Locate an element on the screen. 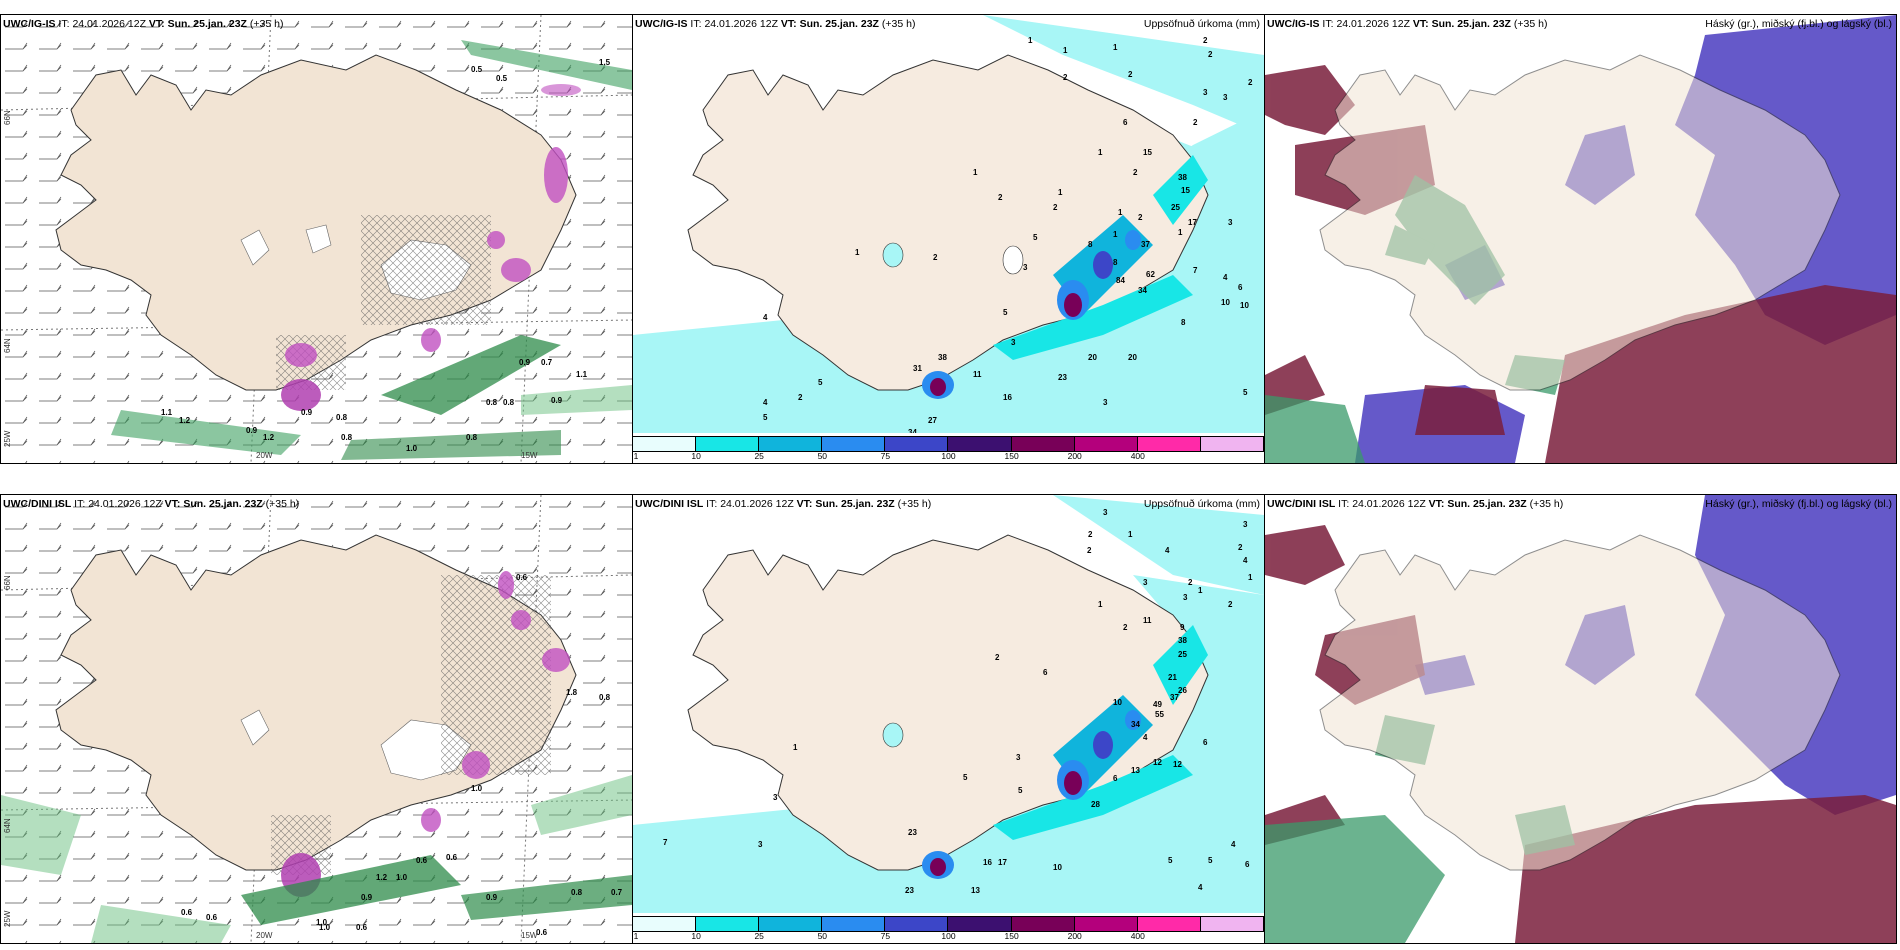  glacier-hofsjokull is located at coordinates (318, 239).